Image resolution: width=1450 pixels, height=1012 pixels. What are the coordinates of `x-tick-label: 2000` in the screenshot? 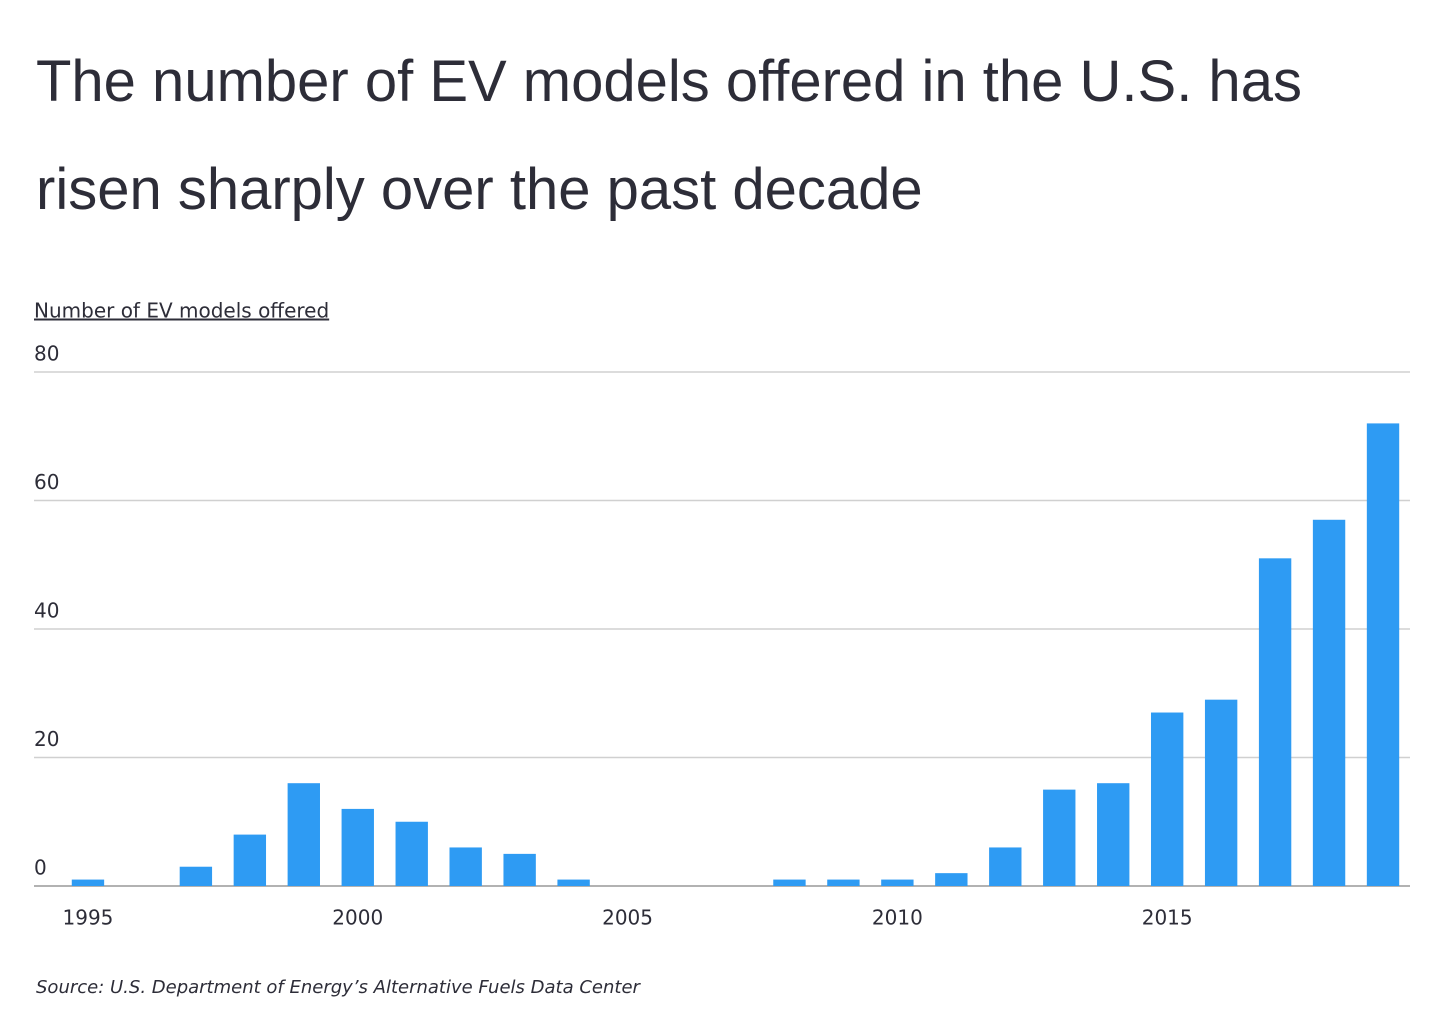 It's located at (357, 918).